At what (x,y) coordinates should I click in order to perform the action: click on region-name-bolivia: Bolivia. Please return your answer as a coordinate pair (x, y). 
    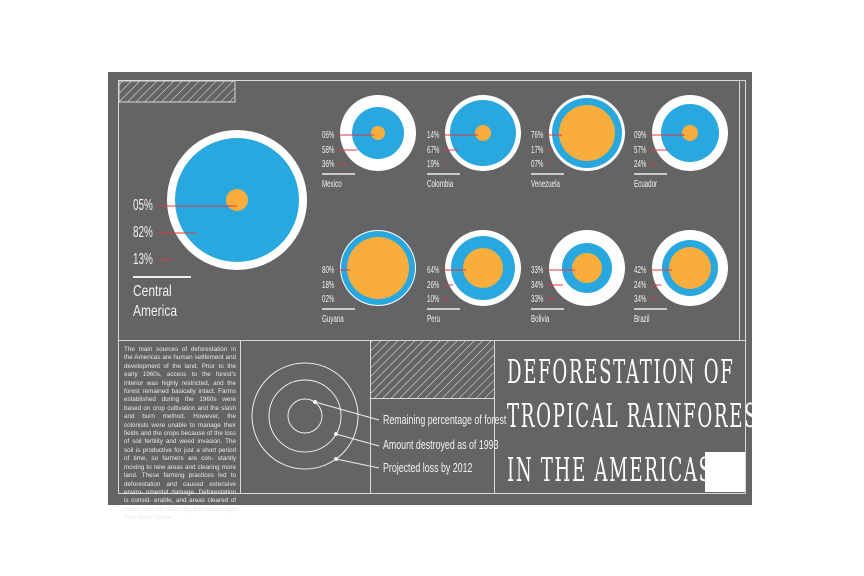
    Looking at the image, I should click on (540, 319).